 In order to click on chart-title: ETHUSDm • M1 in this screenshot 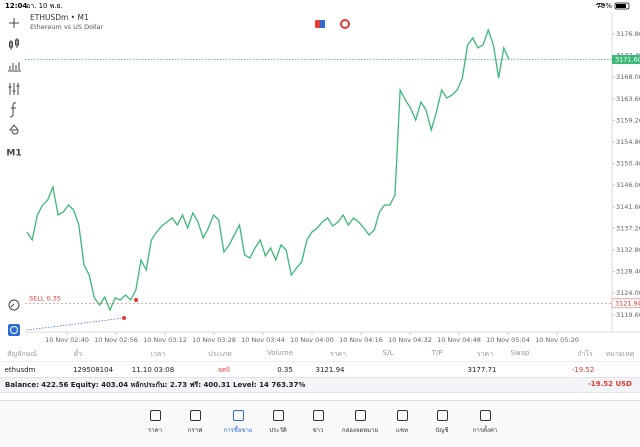, I will do `click(59, 17)`.